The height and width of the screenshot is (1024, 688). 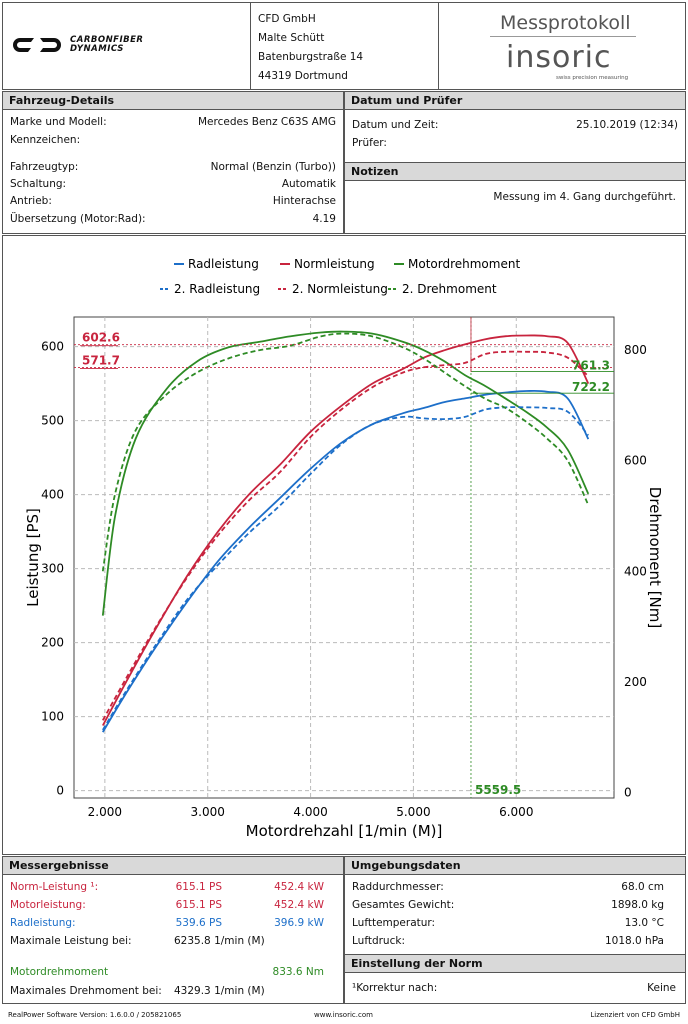 I want to click on x-tick-label: 6.000, so click(x=516, y=812).